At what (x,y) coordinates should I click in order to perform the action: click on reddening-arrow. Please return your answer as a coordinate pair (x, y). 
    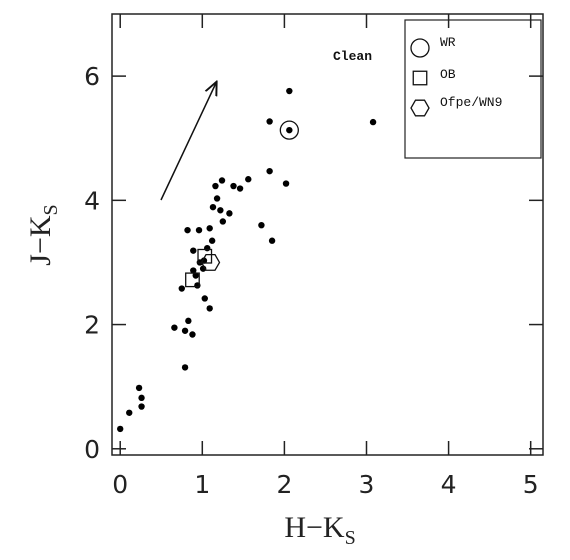
    Looking at the image, I should click on (188, 142).